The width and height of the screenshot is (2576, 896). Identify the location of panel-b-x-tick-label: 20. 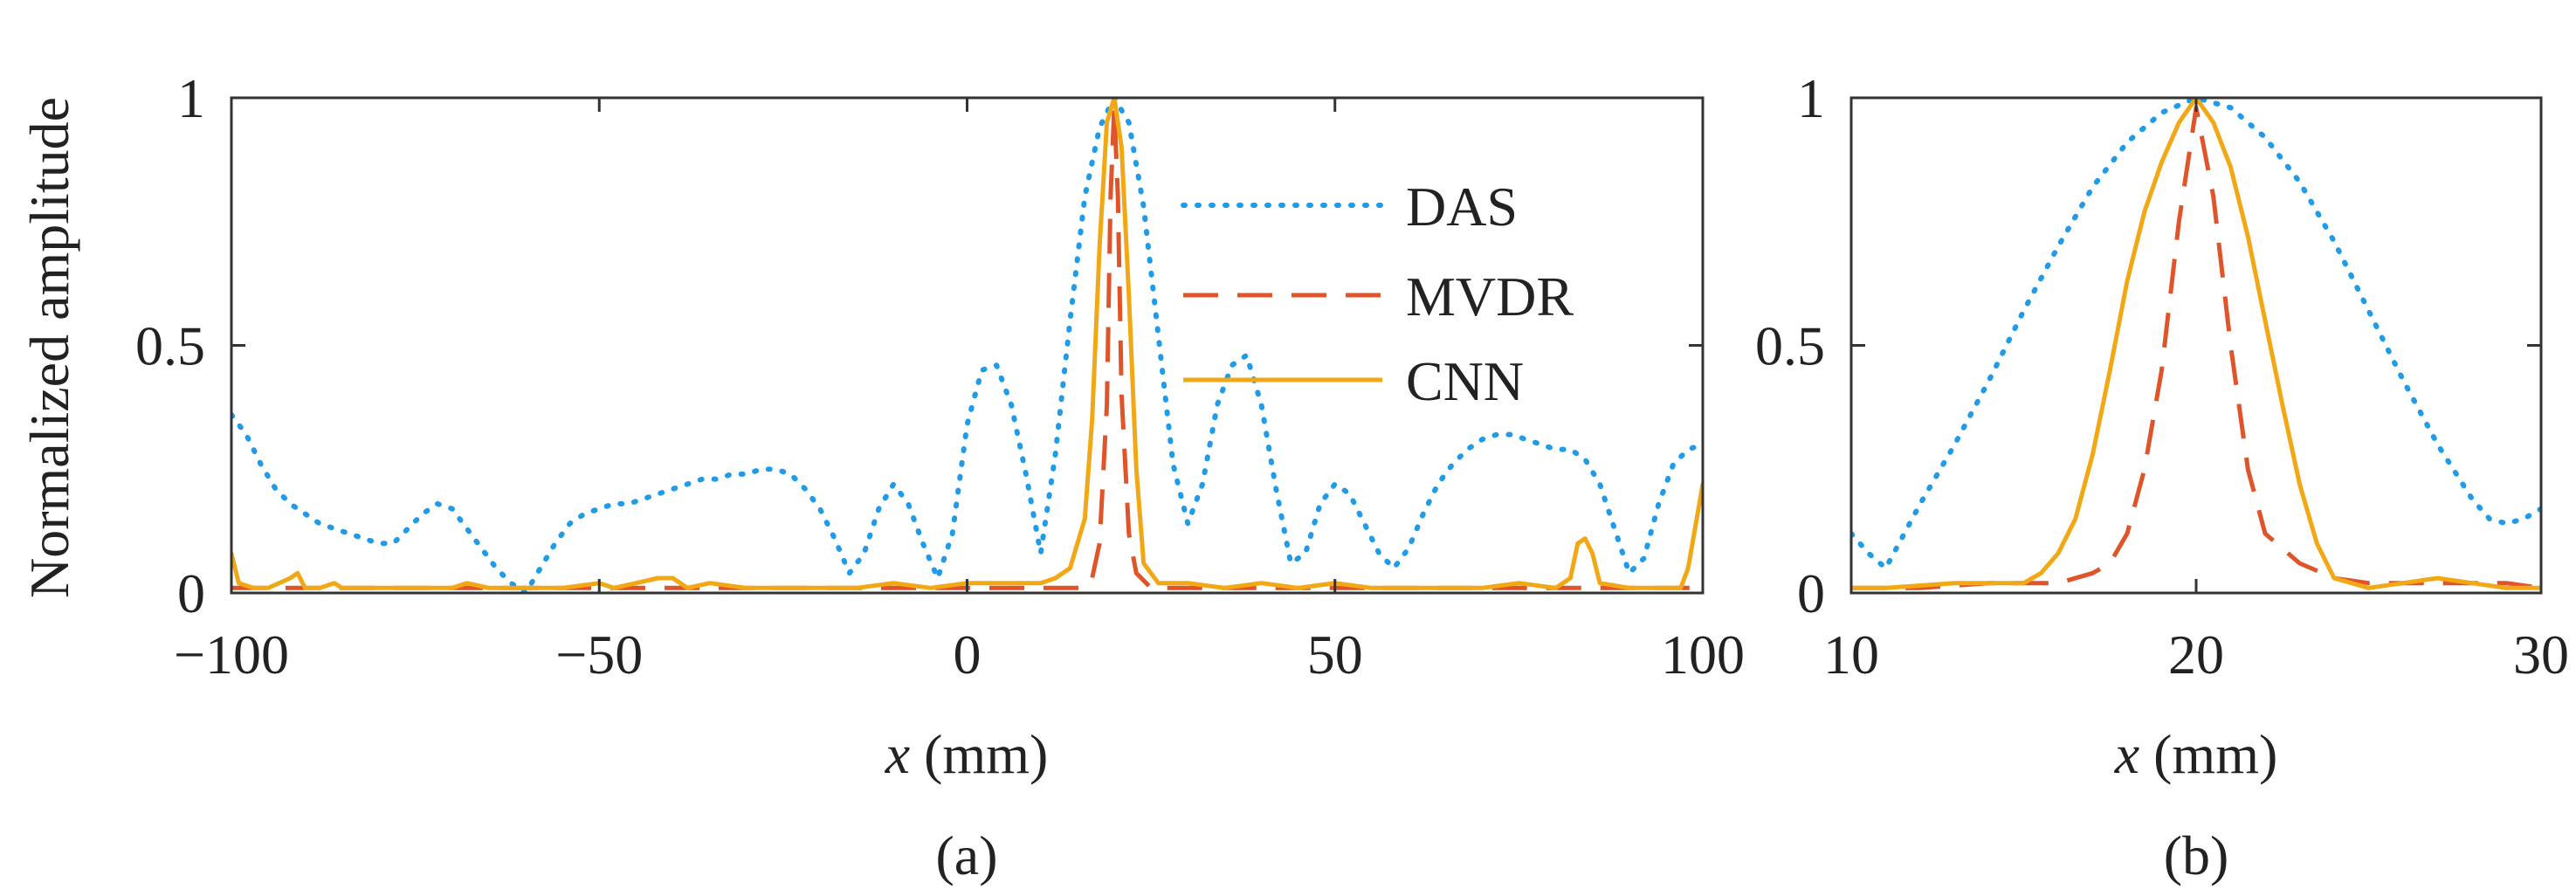
(2196, 655).